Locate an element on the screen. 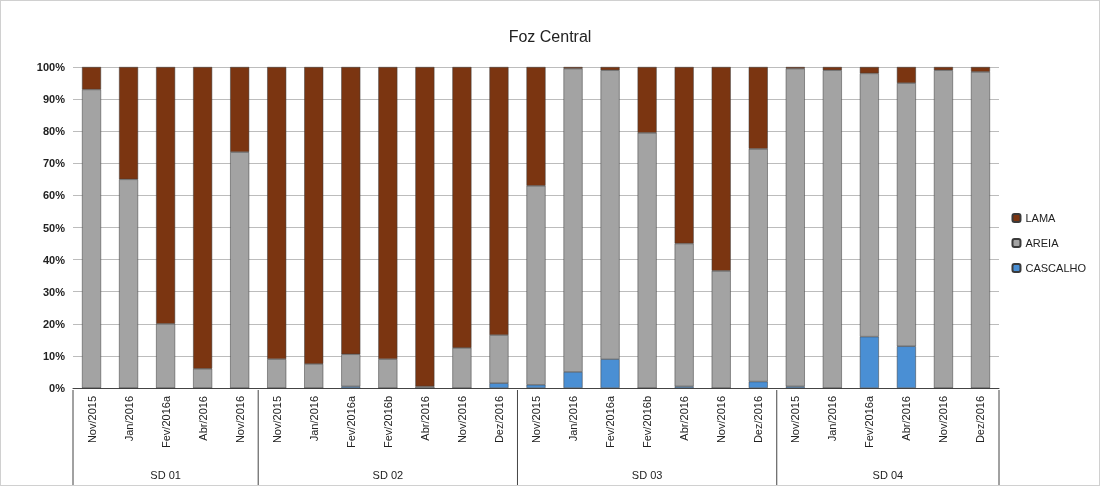 The height and width of the screenshot is (486, 1100). y-tick-label: 40% is located at coordinates (54, 259).